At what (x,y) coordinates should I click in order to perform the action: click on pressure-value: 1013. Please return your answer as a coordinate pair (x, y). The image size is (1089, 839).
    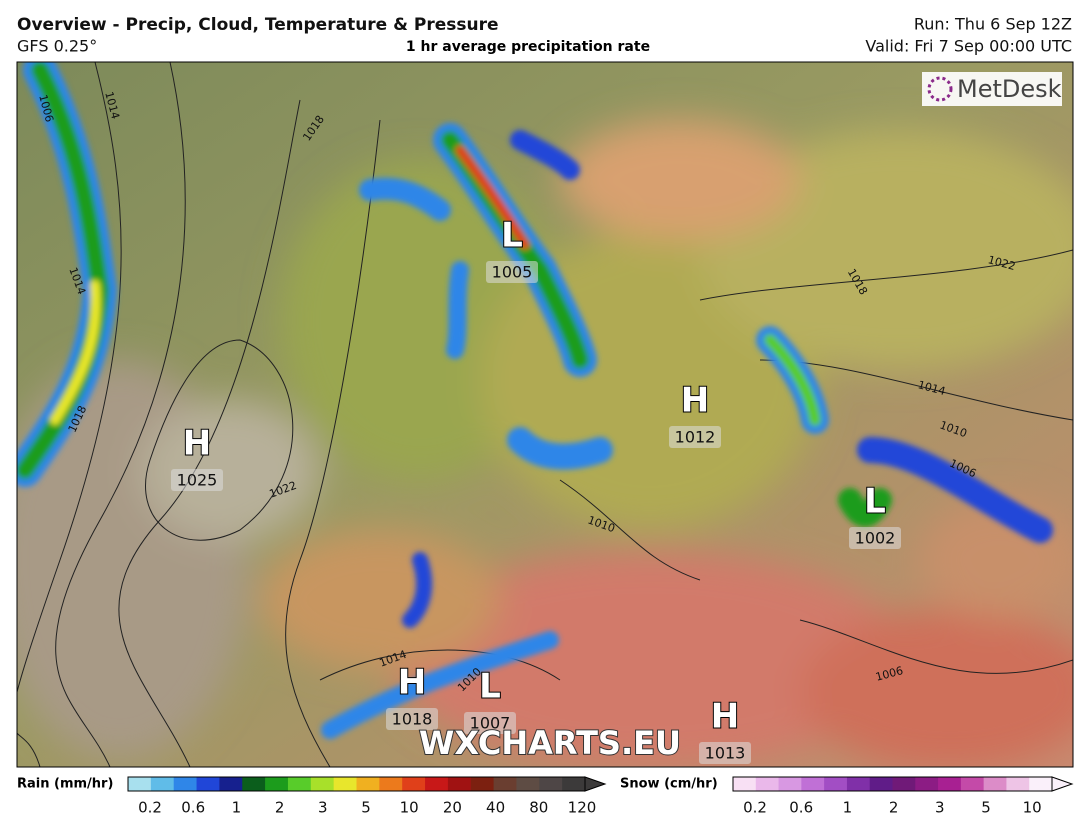
    Looking at the image, I should click on (725, 753).